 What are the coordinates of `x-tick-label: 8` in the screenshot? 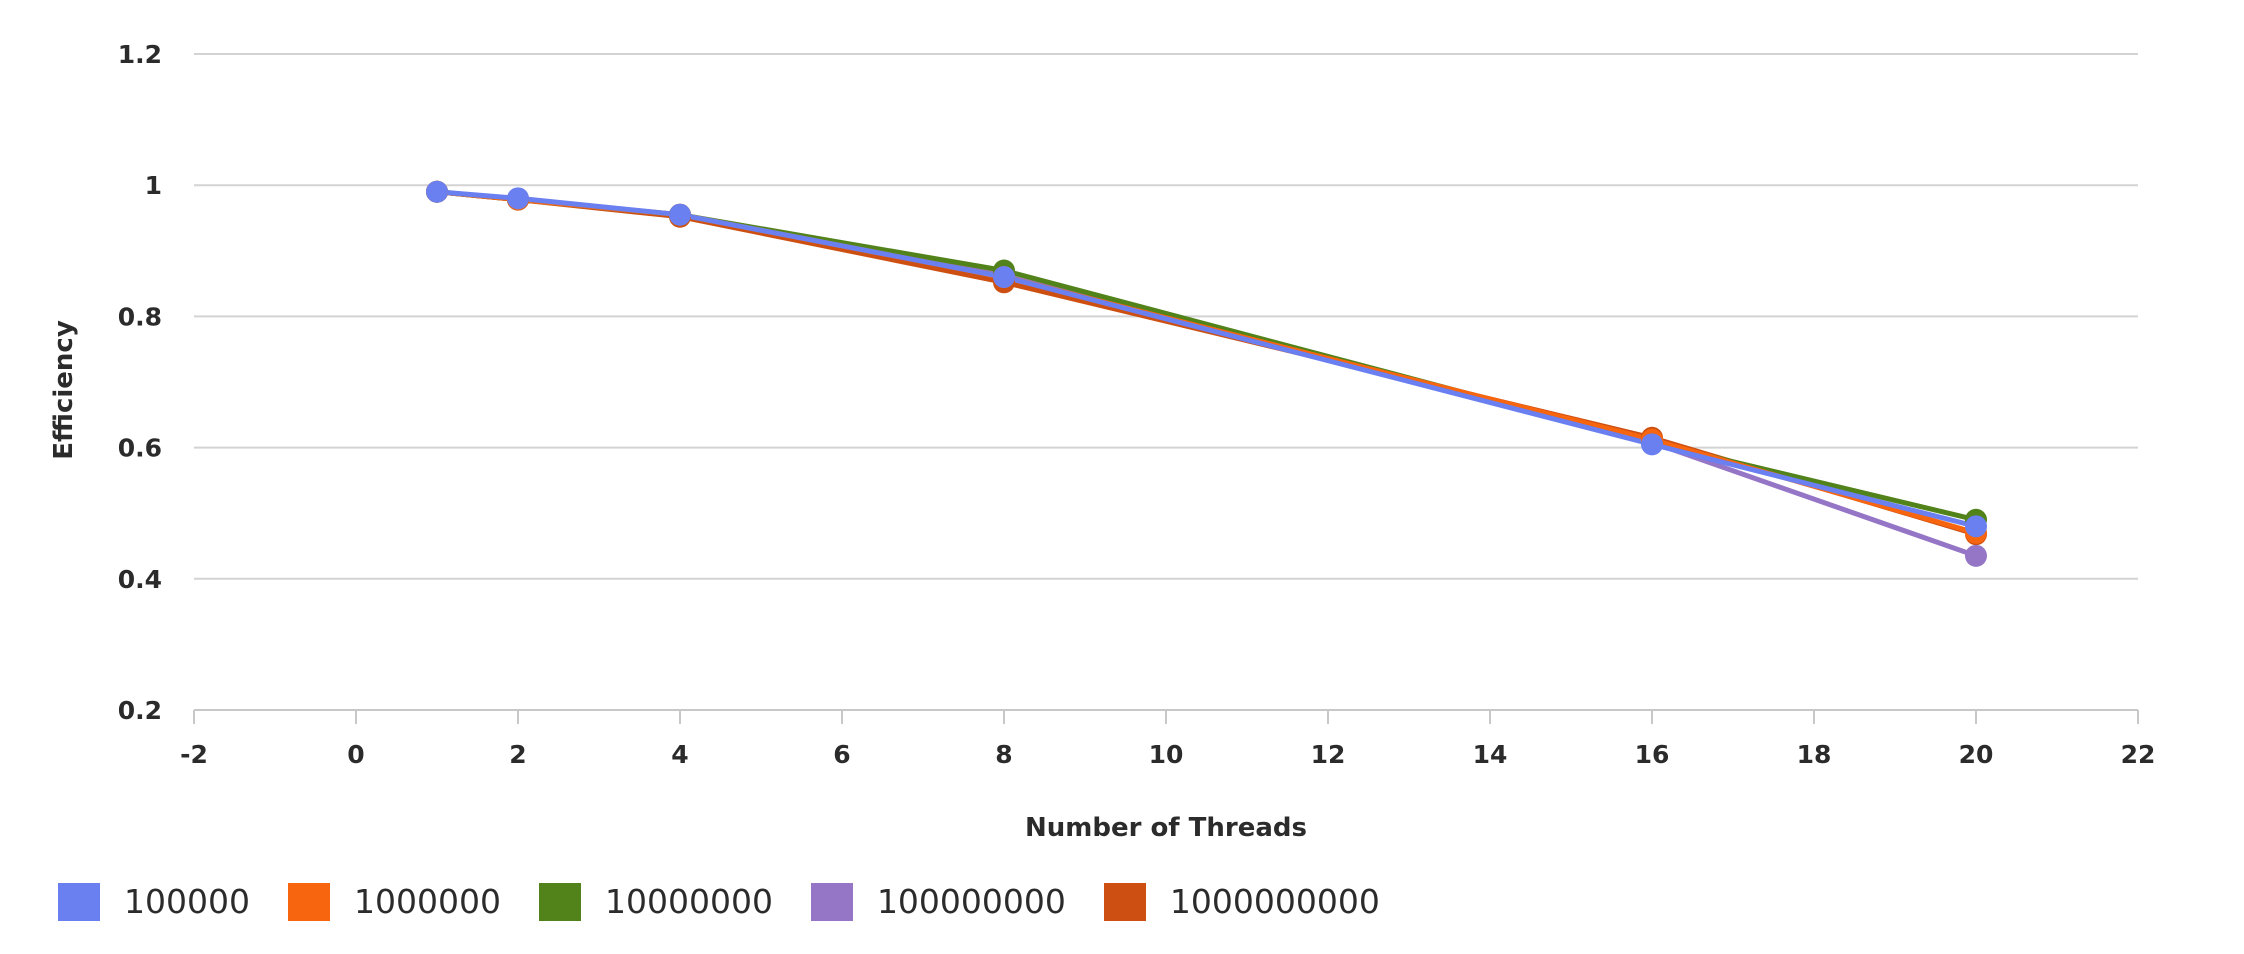 It's located at (1003, 754).